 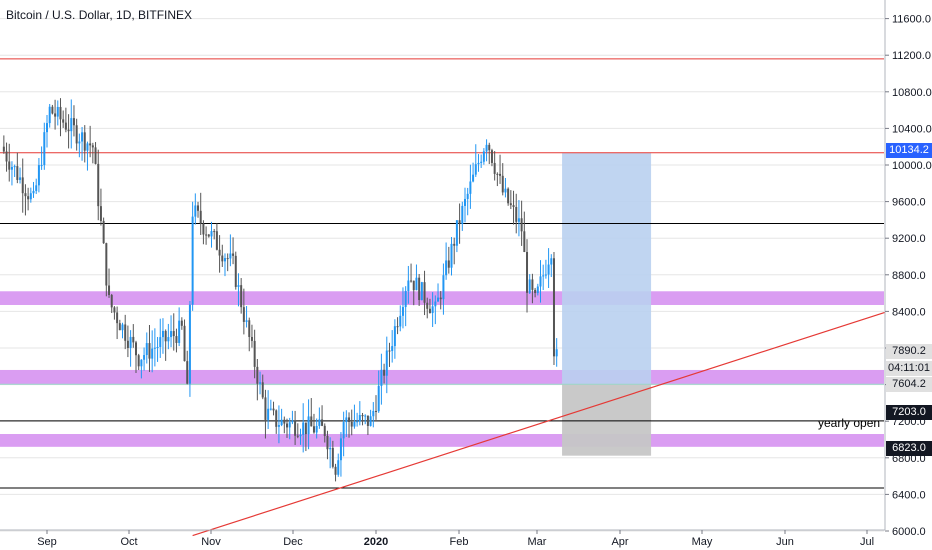 What do you see at coordinates (912, 166) in the screenshot?
I see `y-tick-label: 10000.0` at bounding box center [912, 166].